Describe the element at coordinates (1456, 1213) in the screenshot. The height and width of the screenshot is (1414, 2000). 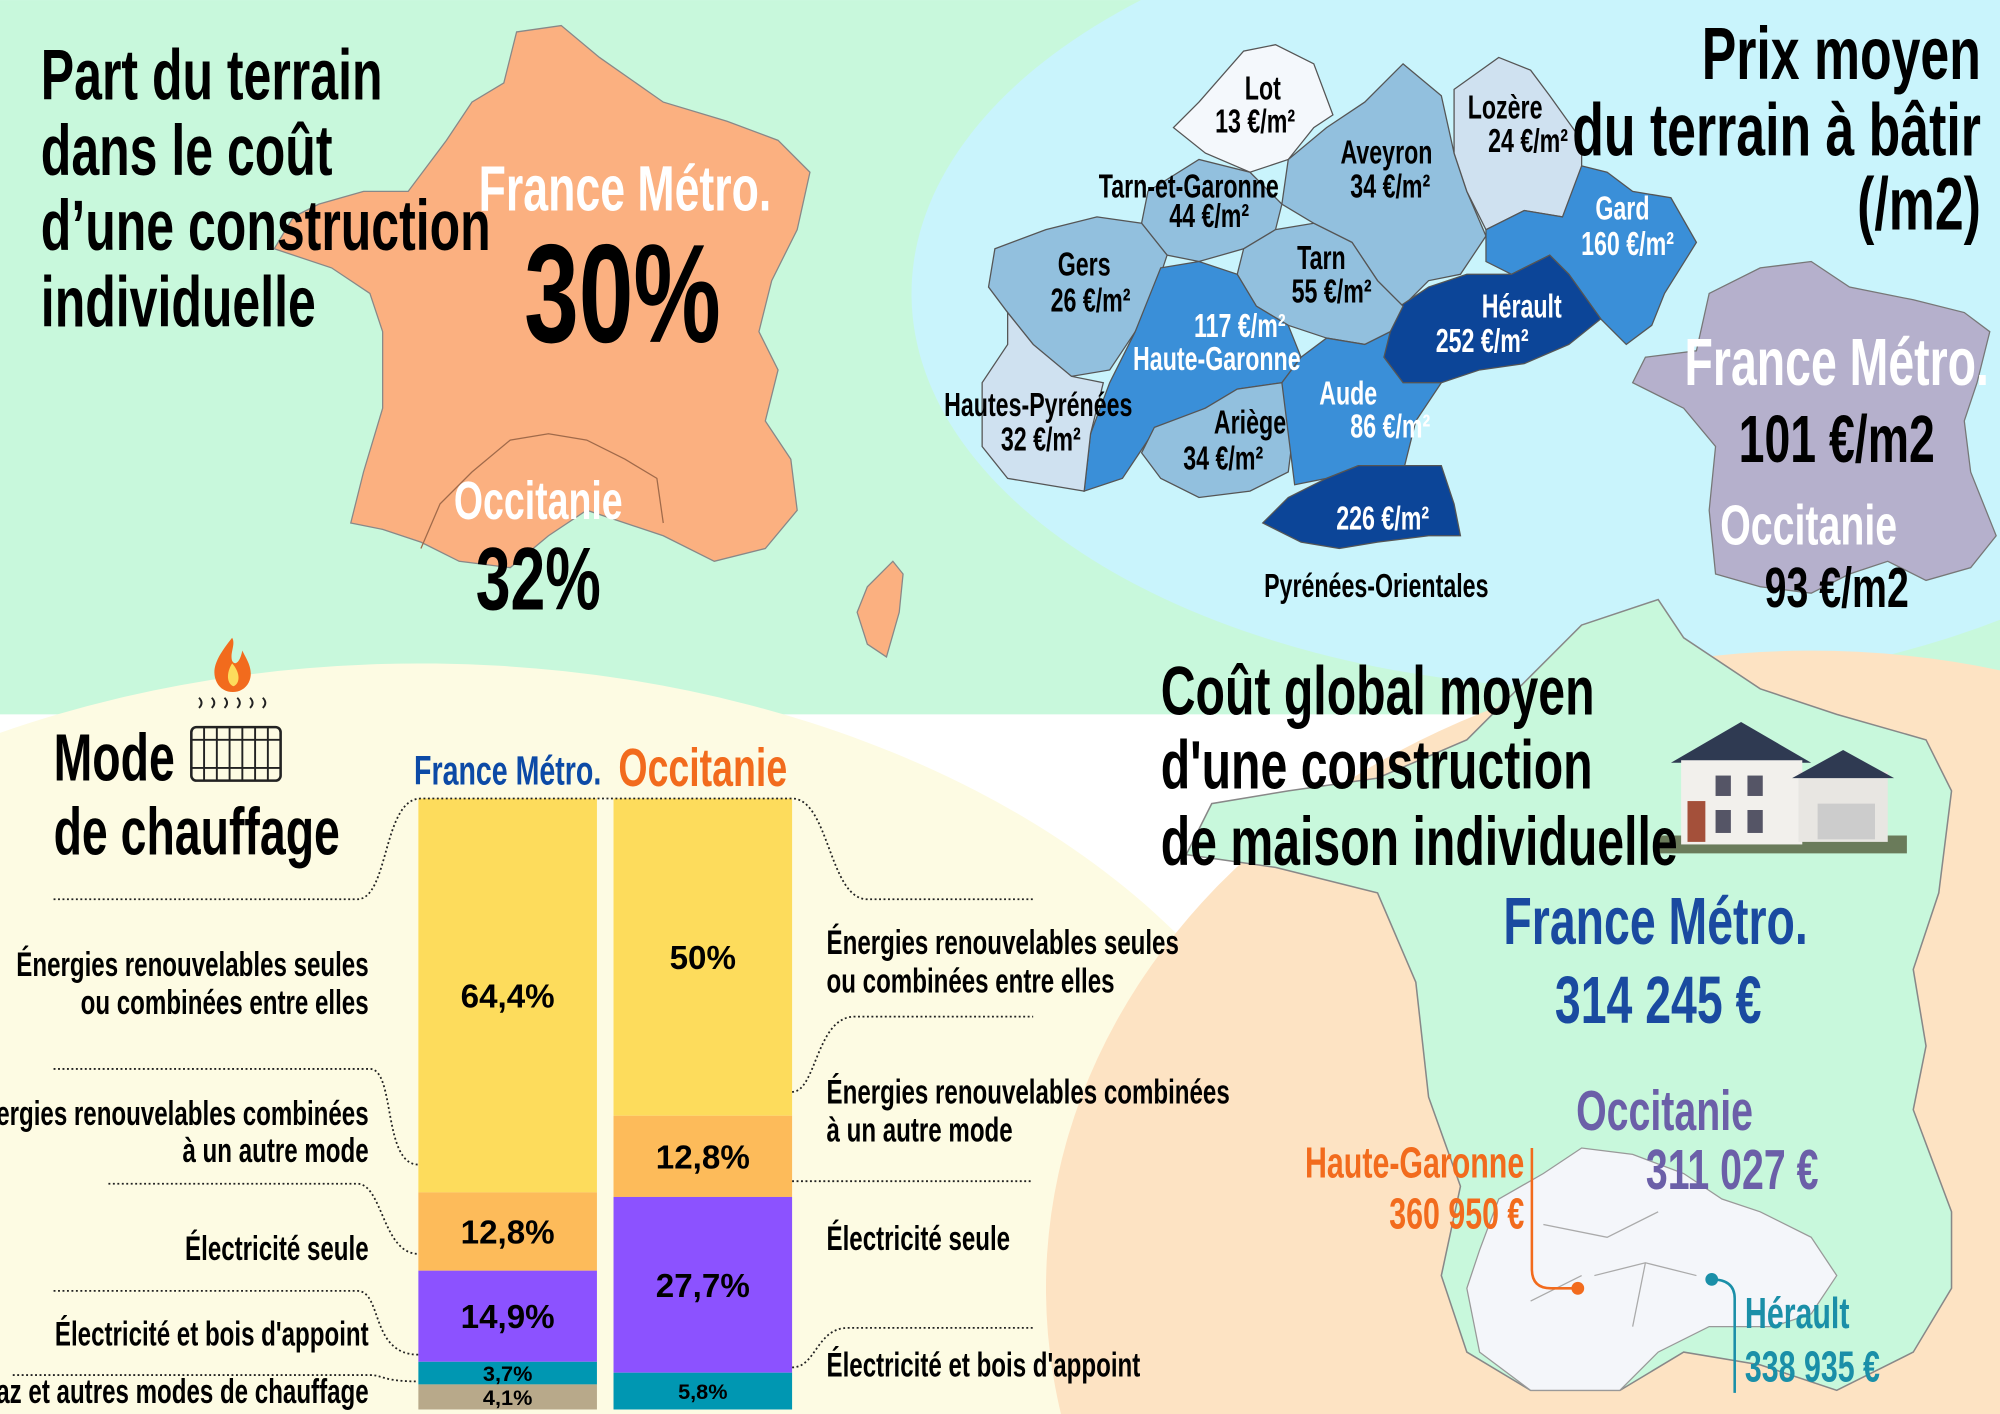
I see `haute-garonne-value: 360 950 €` at that location.